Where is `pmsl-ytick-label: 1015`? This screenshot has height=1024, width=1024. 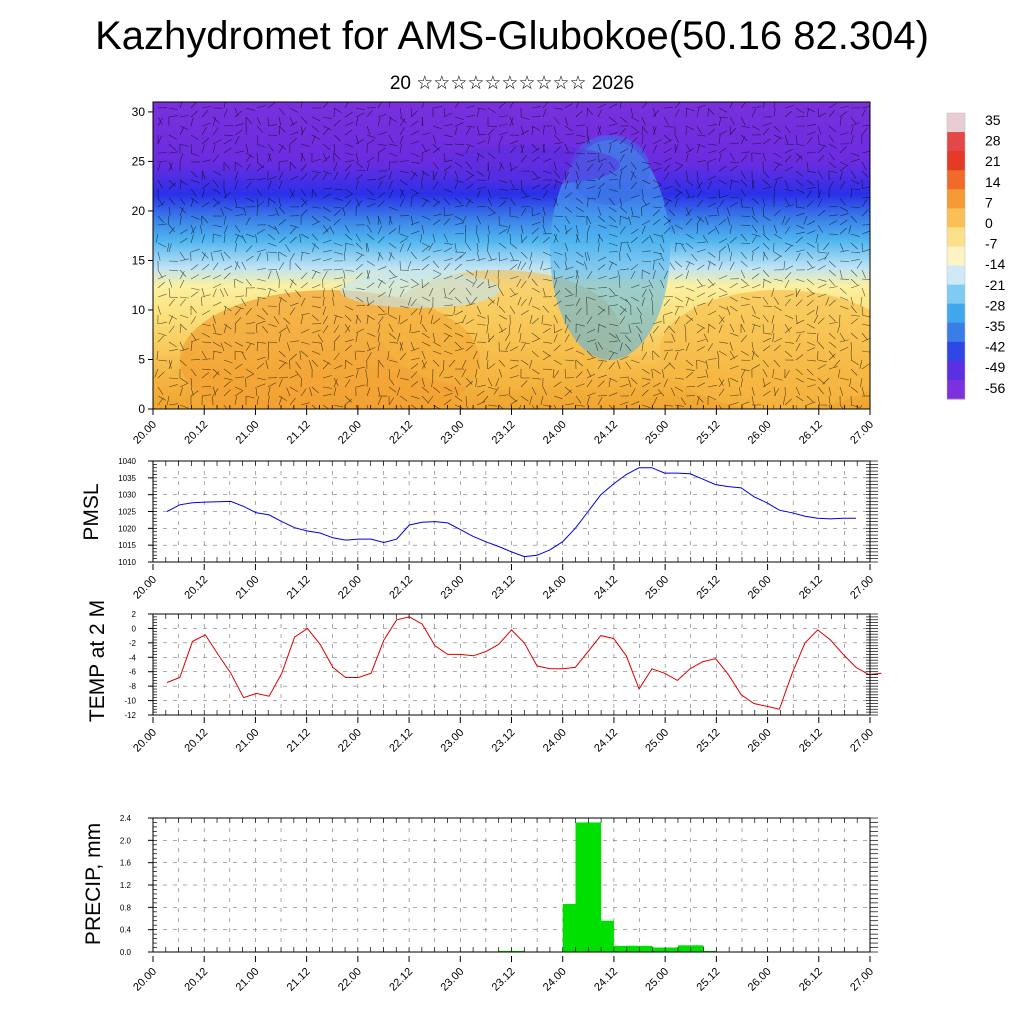
pmsl-ytick-label: 1015 is located at coordinates (127, 545).